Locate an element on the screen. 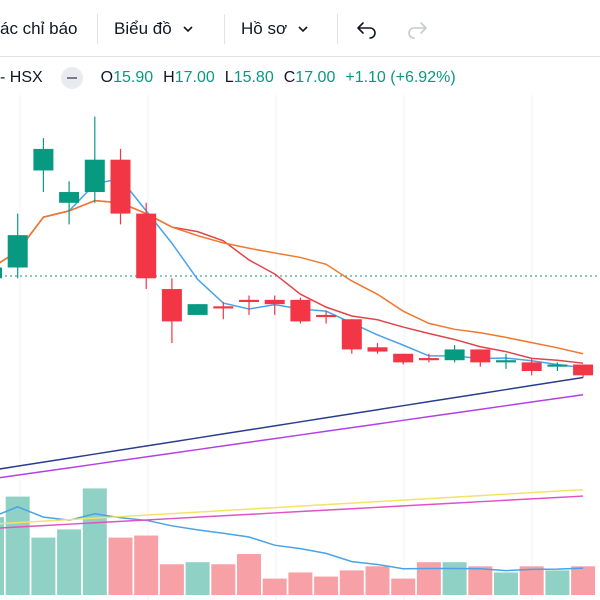  ma-yellow-line is located at coordinates (292, 506).